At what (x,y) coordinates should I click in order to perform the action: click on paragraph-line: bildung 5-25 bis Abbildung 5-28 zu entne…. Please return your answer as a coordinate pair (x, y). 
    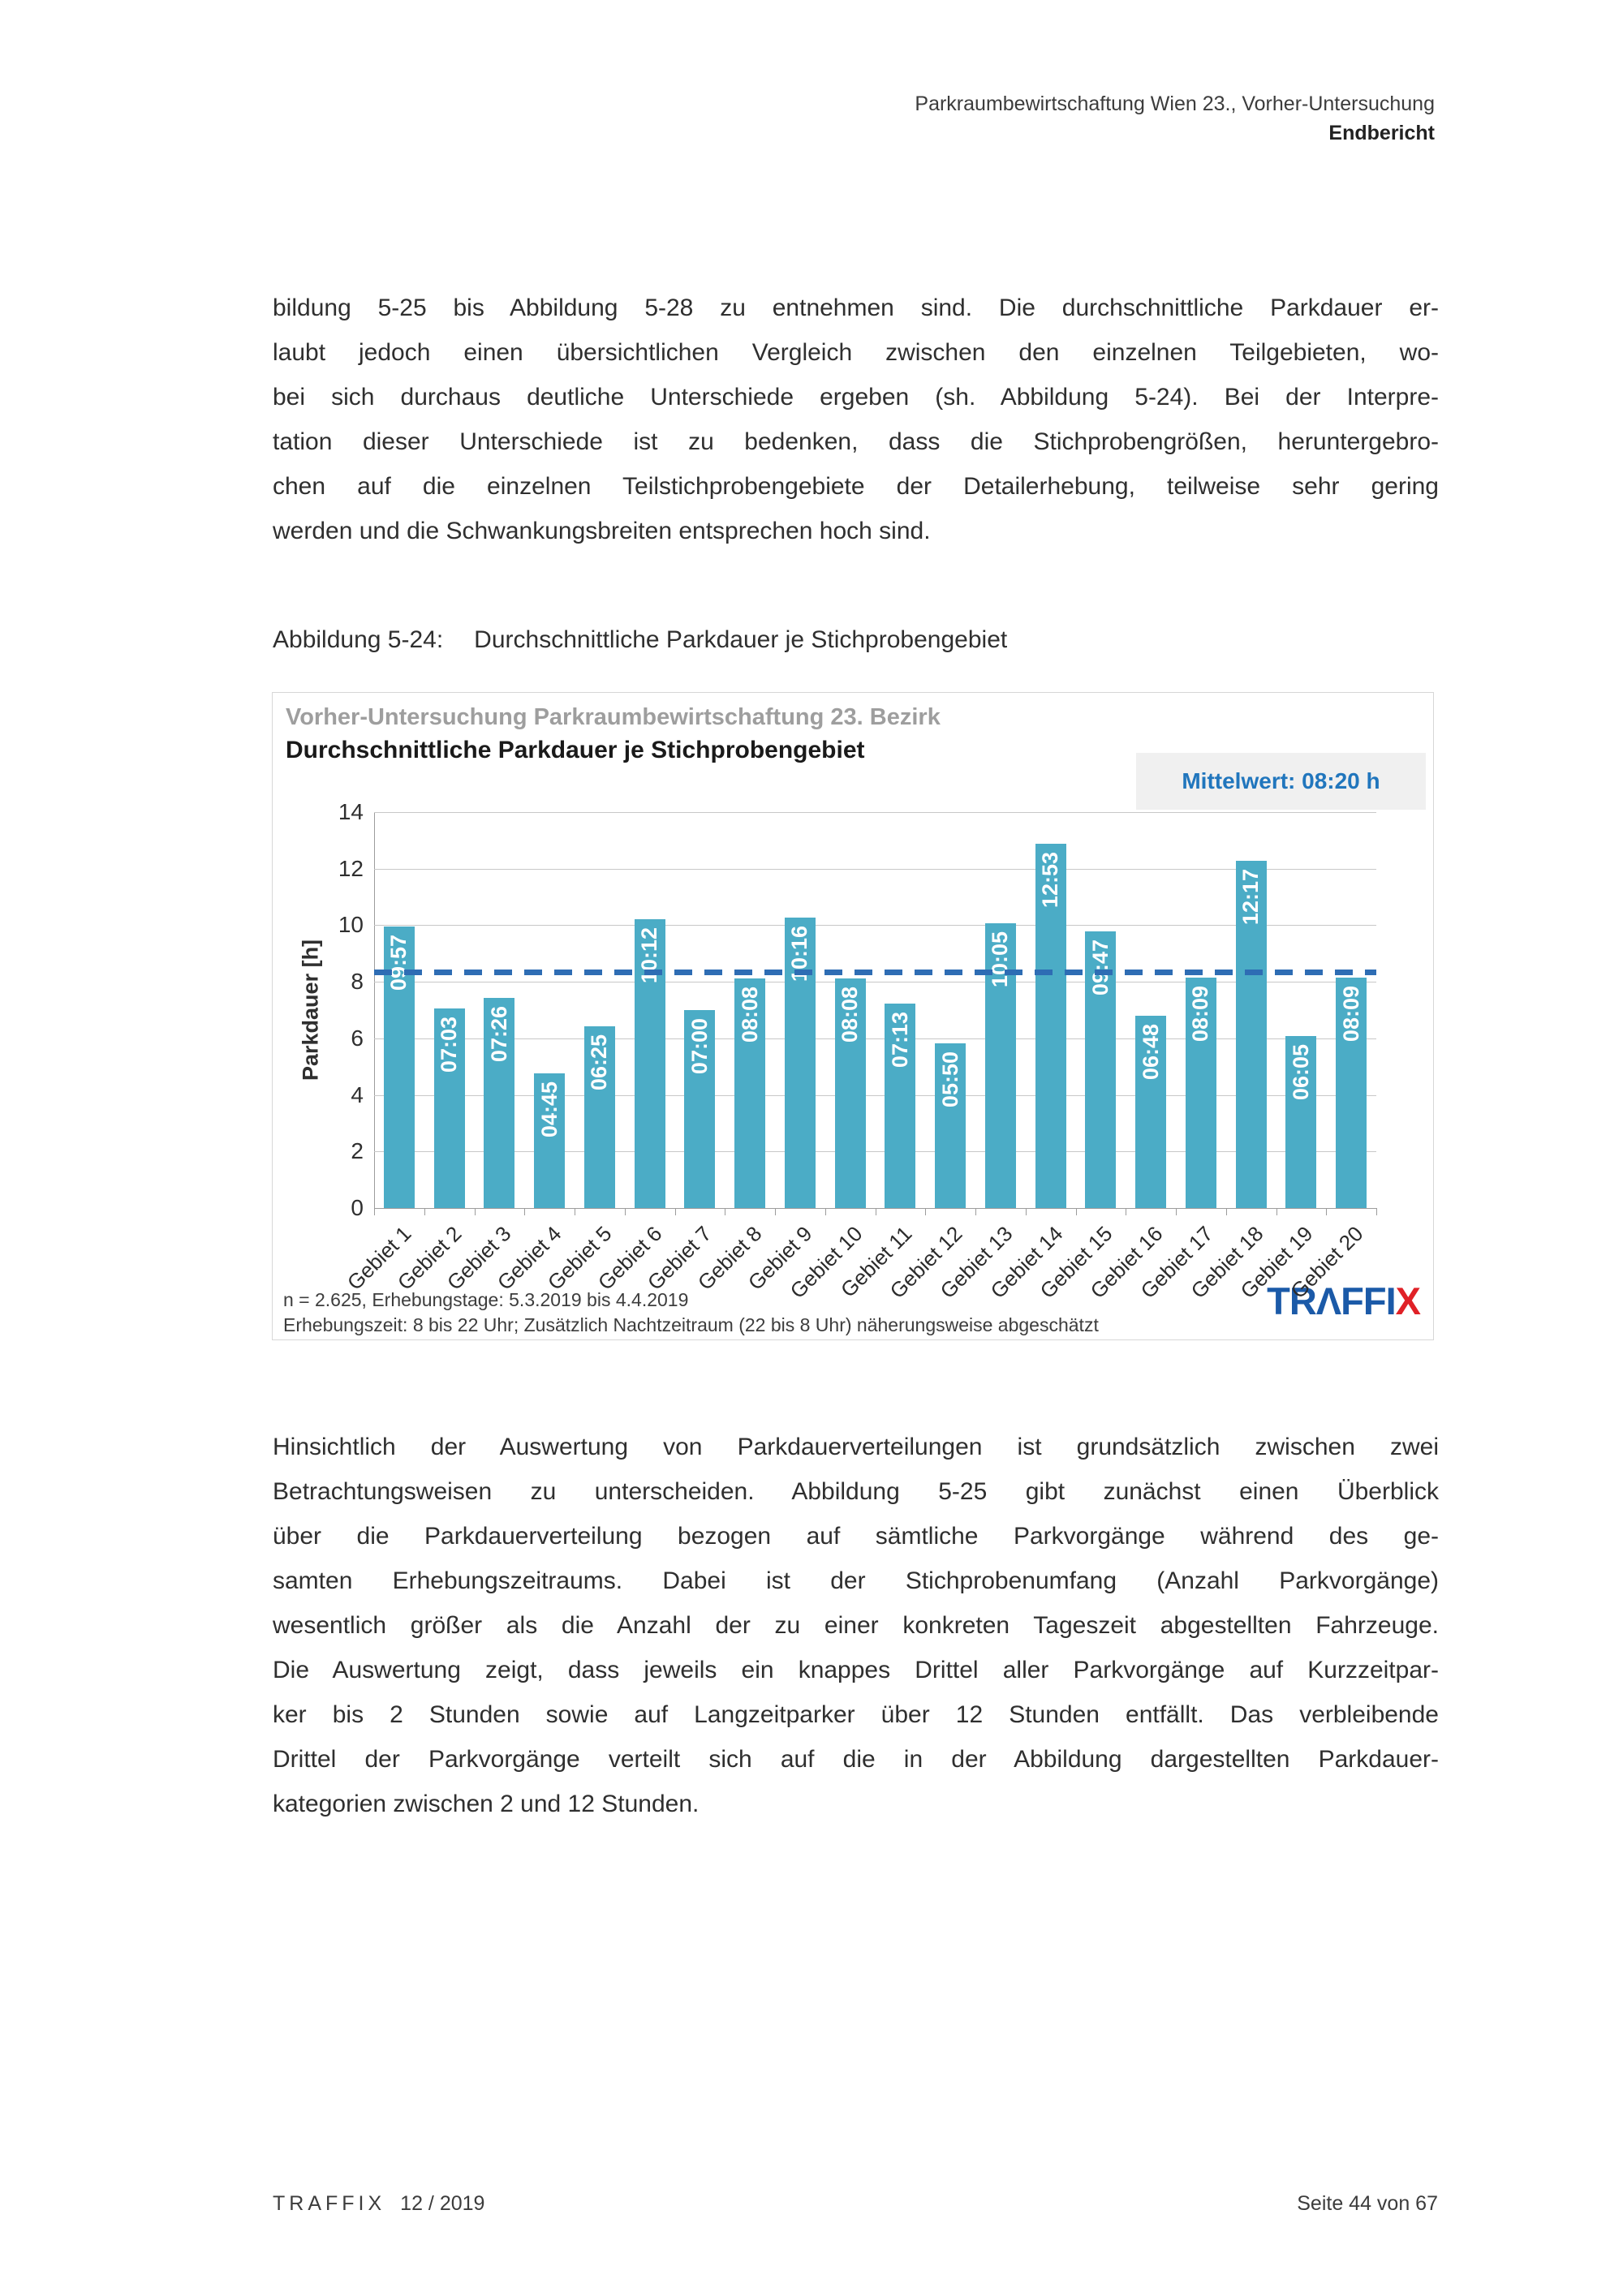
    Looking at the image, I should click on (856, 308).